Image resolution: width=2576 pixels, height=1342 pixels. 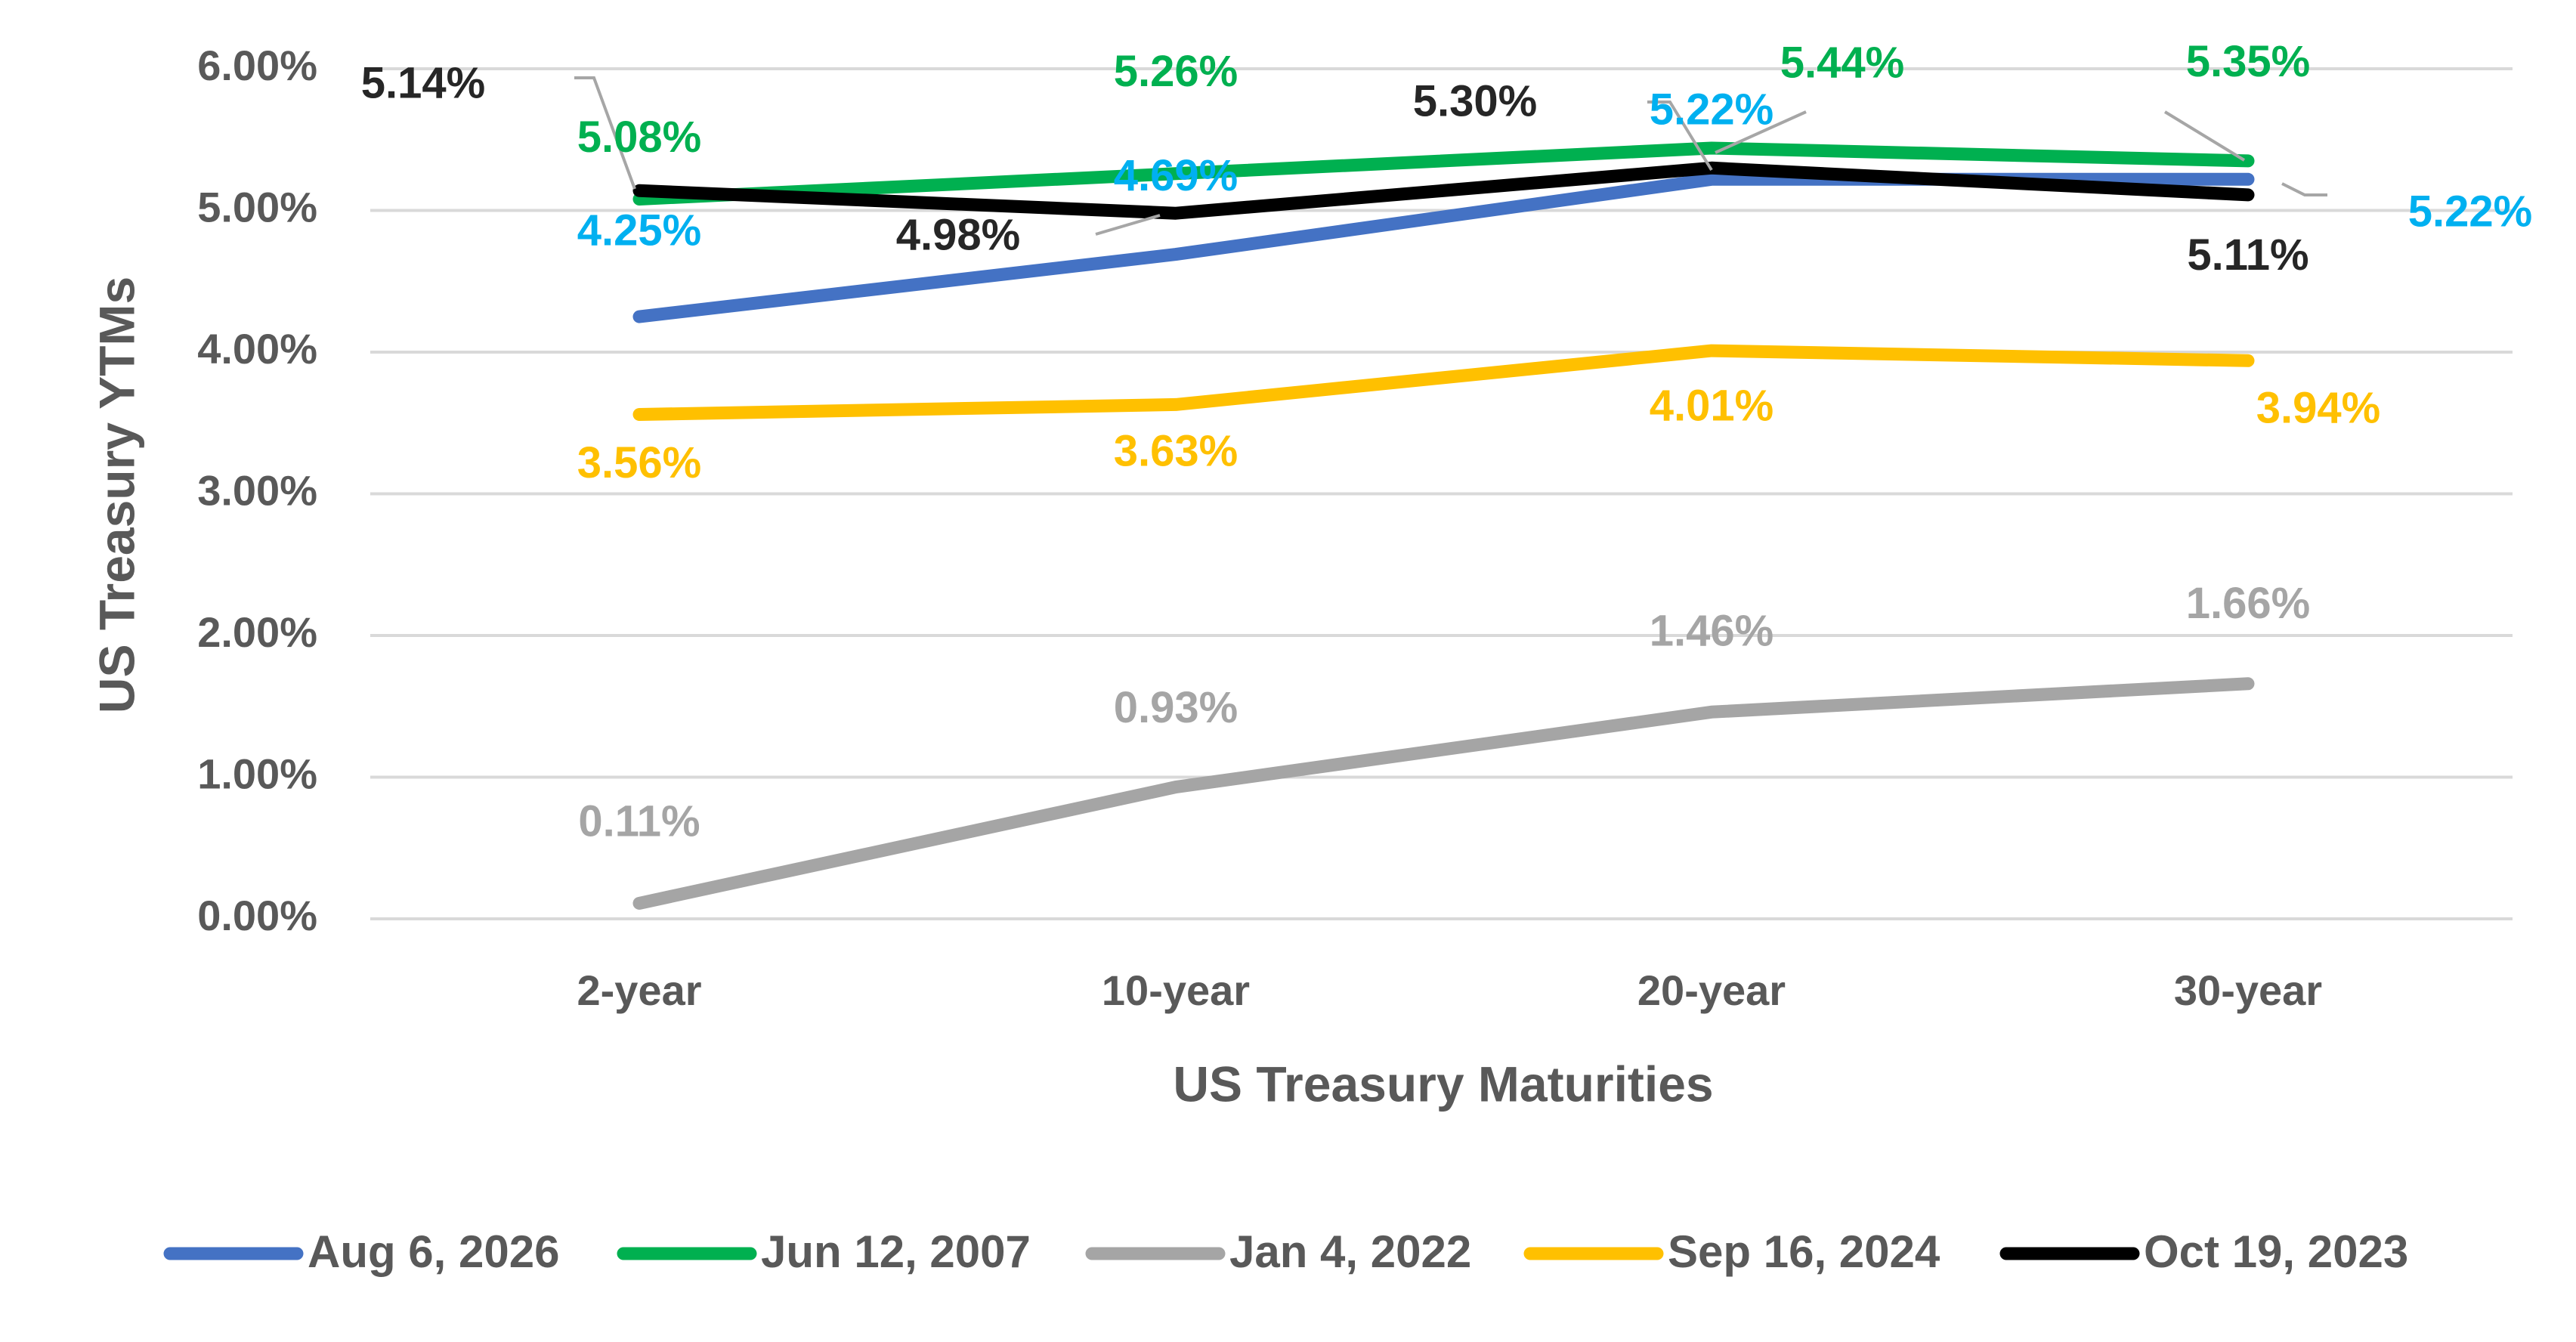 What do you see at coordinates (434, 1251) in the screenshot?
I see `legend-label: Aug 6, 2026` at bounding box center [434, 1251].